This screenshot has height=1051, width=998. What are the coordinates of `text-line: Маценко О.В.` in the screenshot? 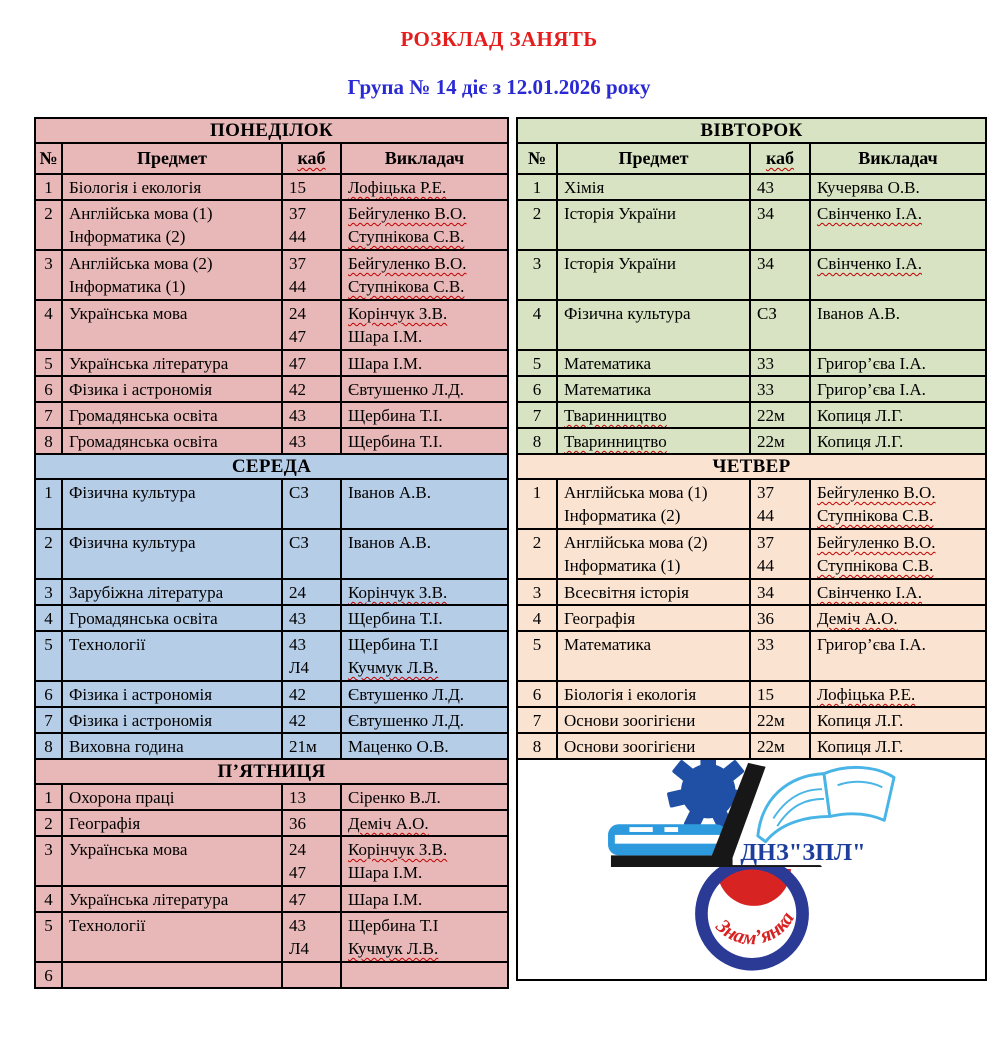 It's located at (398, 746).